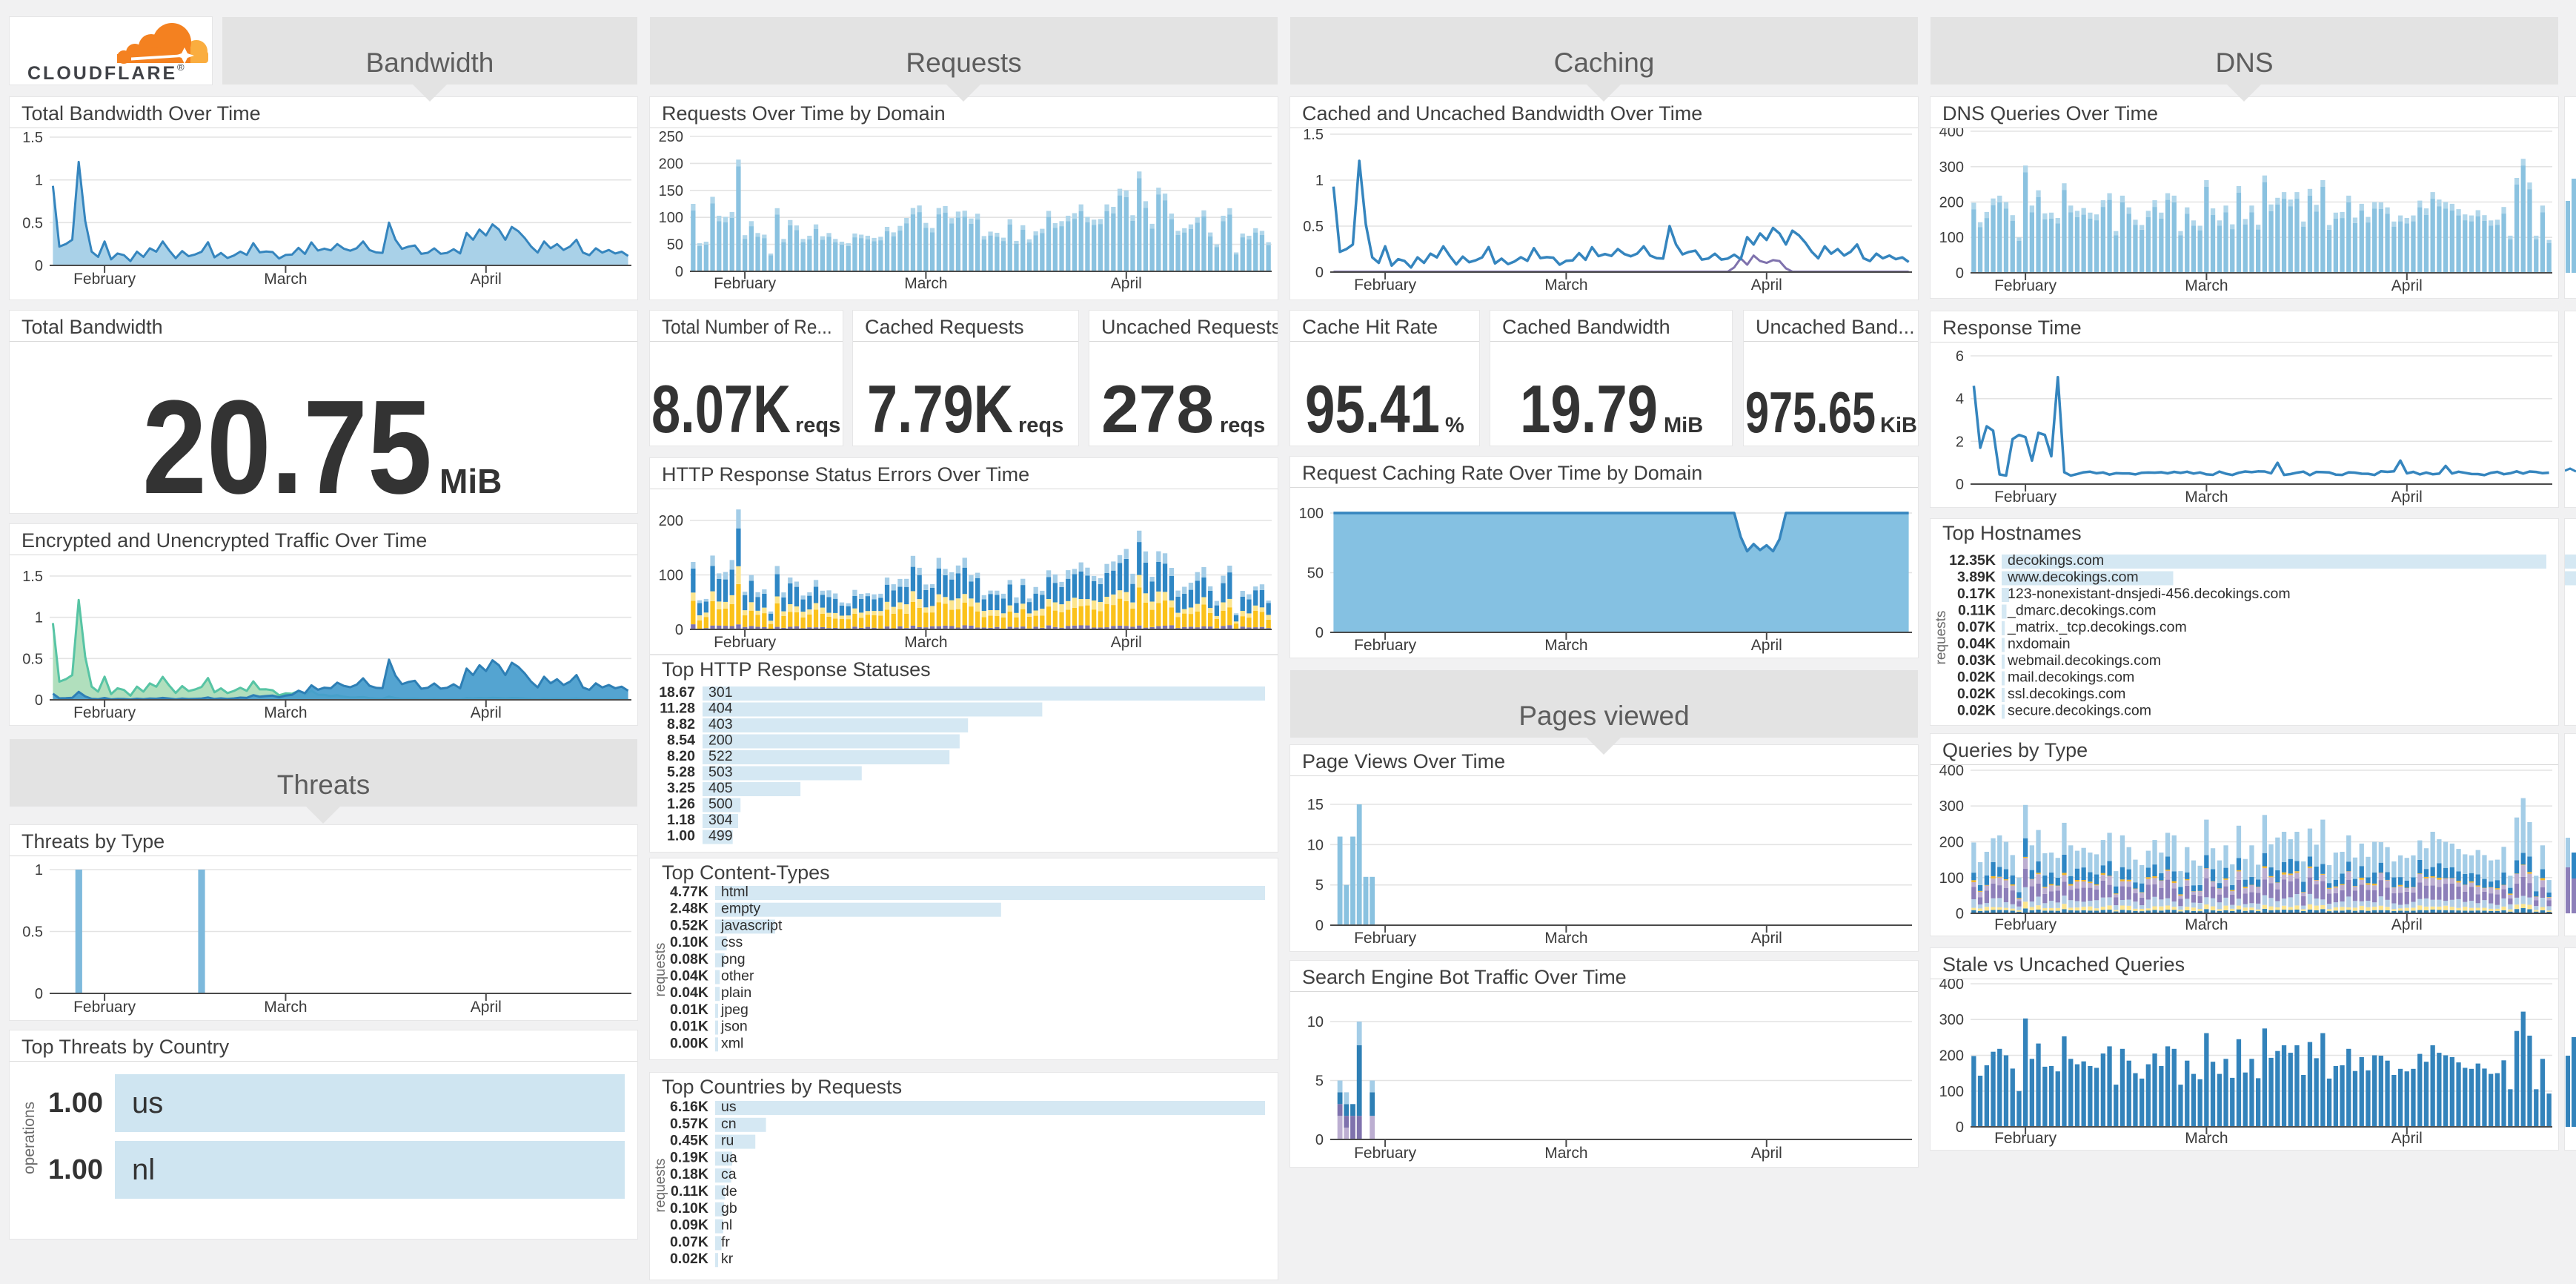 Image resolution: width=2576 pixels, height=1284 pixels. What do you see at coordinates (689, 1174) in the screenshot?
I see `svg-text: 0.18K` at bounding box center [689, 1174].